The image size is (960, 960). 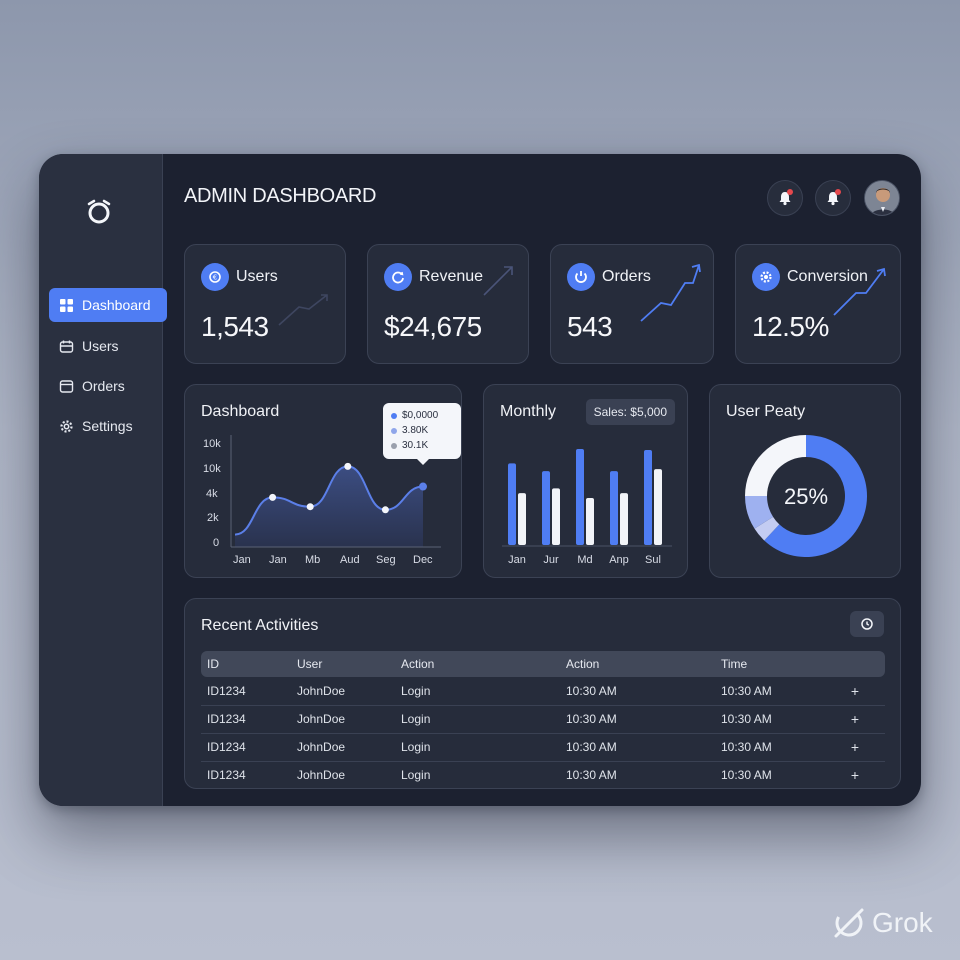 What do you see at coordinates (785, 198) in the screenshot?
I see `notifications-button` at bounding box center [785, 198].